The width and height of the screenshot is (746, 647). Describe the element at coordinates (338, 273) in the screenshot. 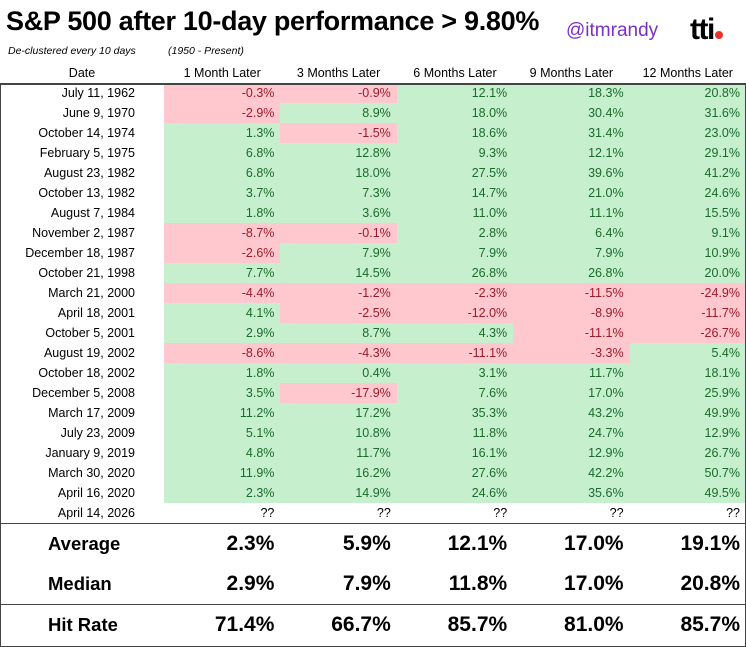

I see `value-cell: 14.5%` at that location.